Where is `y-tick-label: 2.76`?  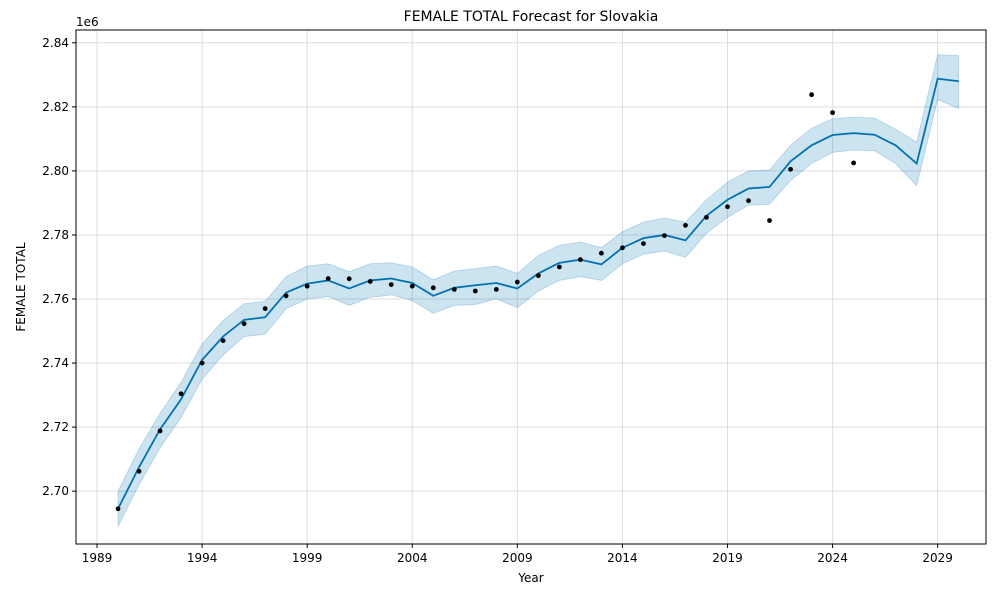 y-tick-label: 2.76 is located at coordinates (55, 299).